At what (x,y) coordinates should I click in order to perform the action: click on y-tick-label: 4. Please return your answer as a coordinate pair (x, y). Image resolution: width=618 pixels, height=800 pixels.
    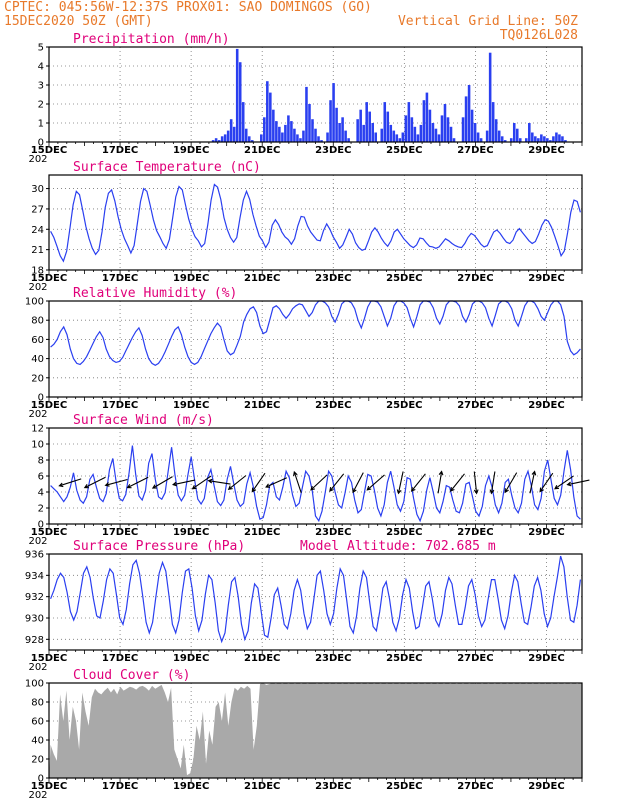
    Looking at the image, I should click on (41, 493).